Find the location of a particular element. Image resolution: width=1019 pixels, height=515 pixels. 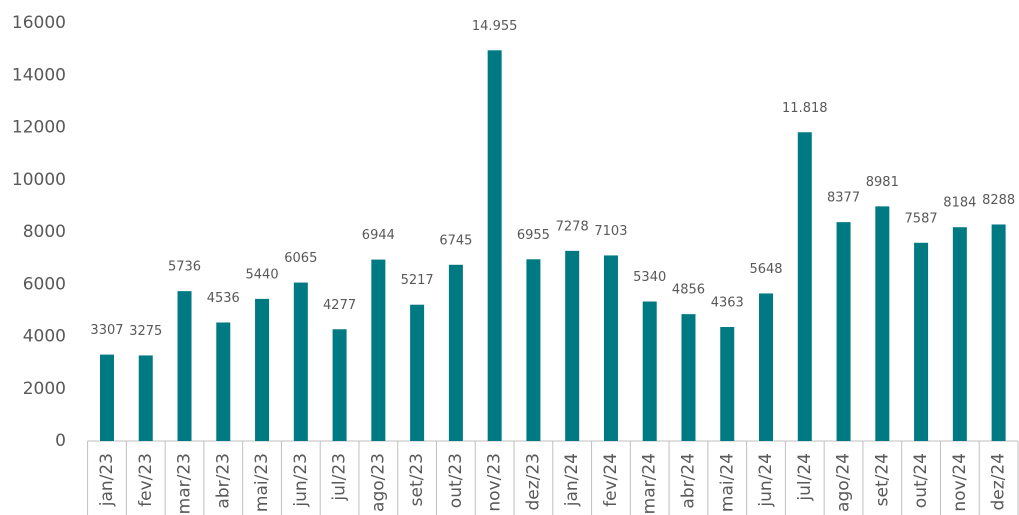

value-label: 5736 is located at coordinates (184, 267).